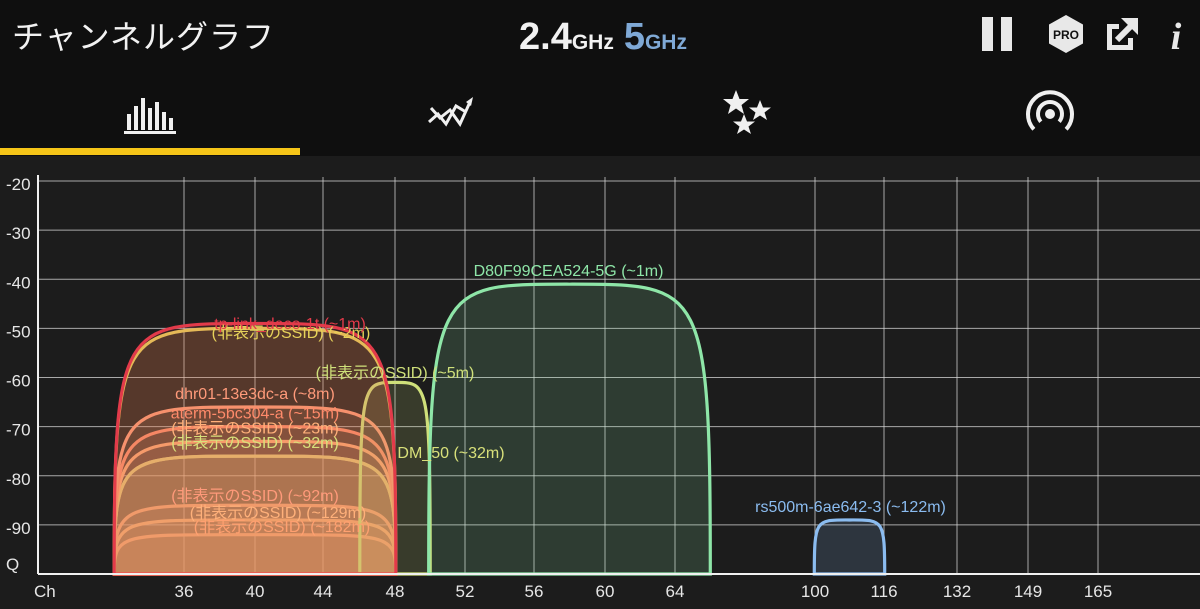 The height and width of the screenshot is (609, 1200). Describe the element at coordinates (255, 591) in the screenshot. I see `x-tick-label: 40` at that location.